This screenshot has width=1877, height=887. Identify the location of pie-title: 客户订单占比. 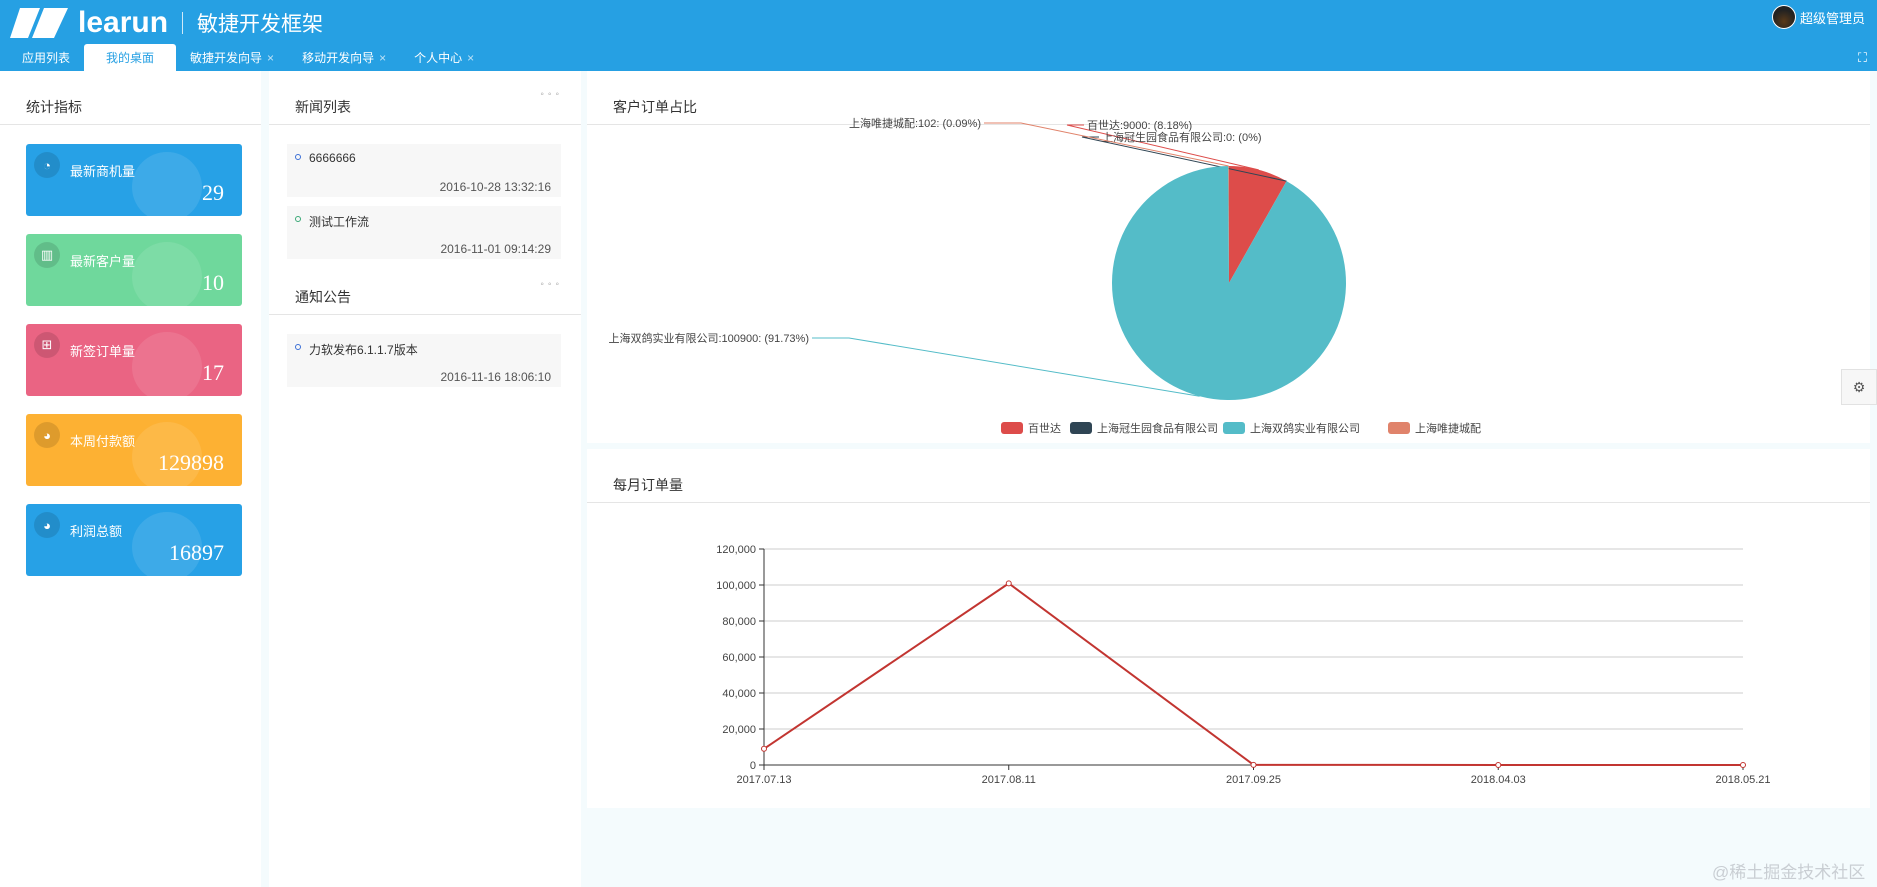
(1228, 98).